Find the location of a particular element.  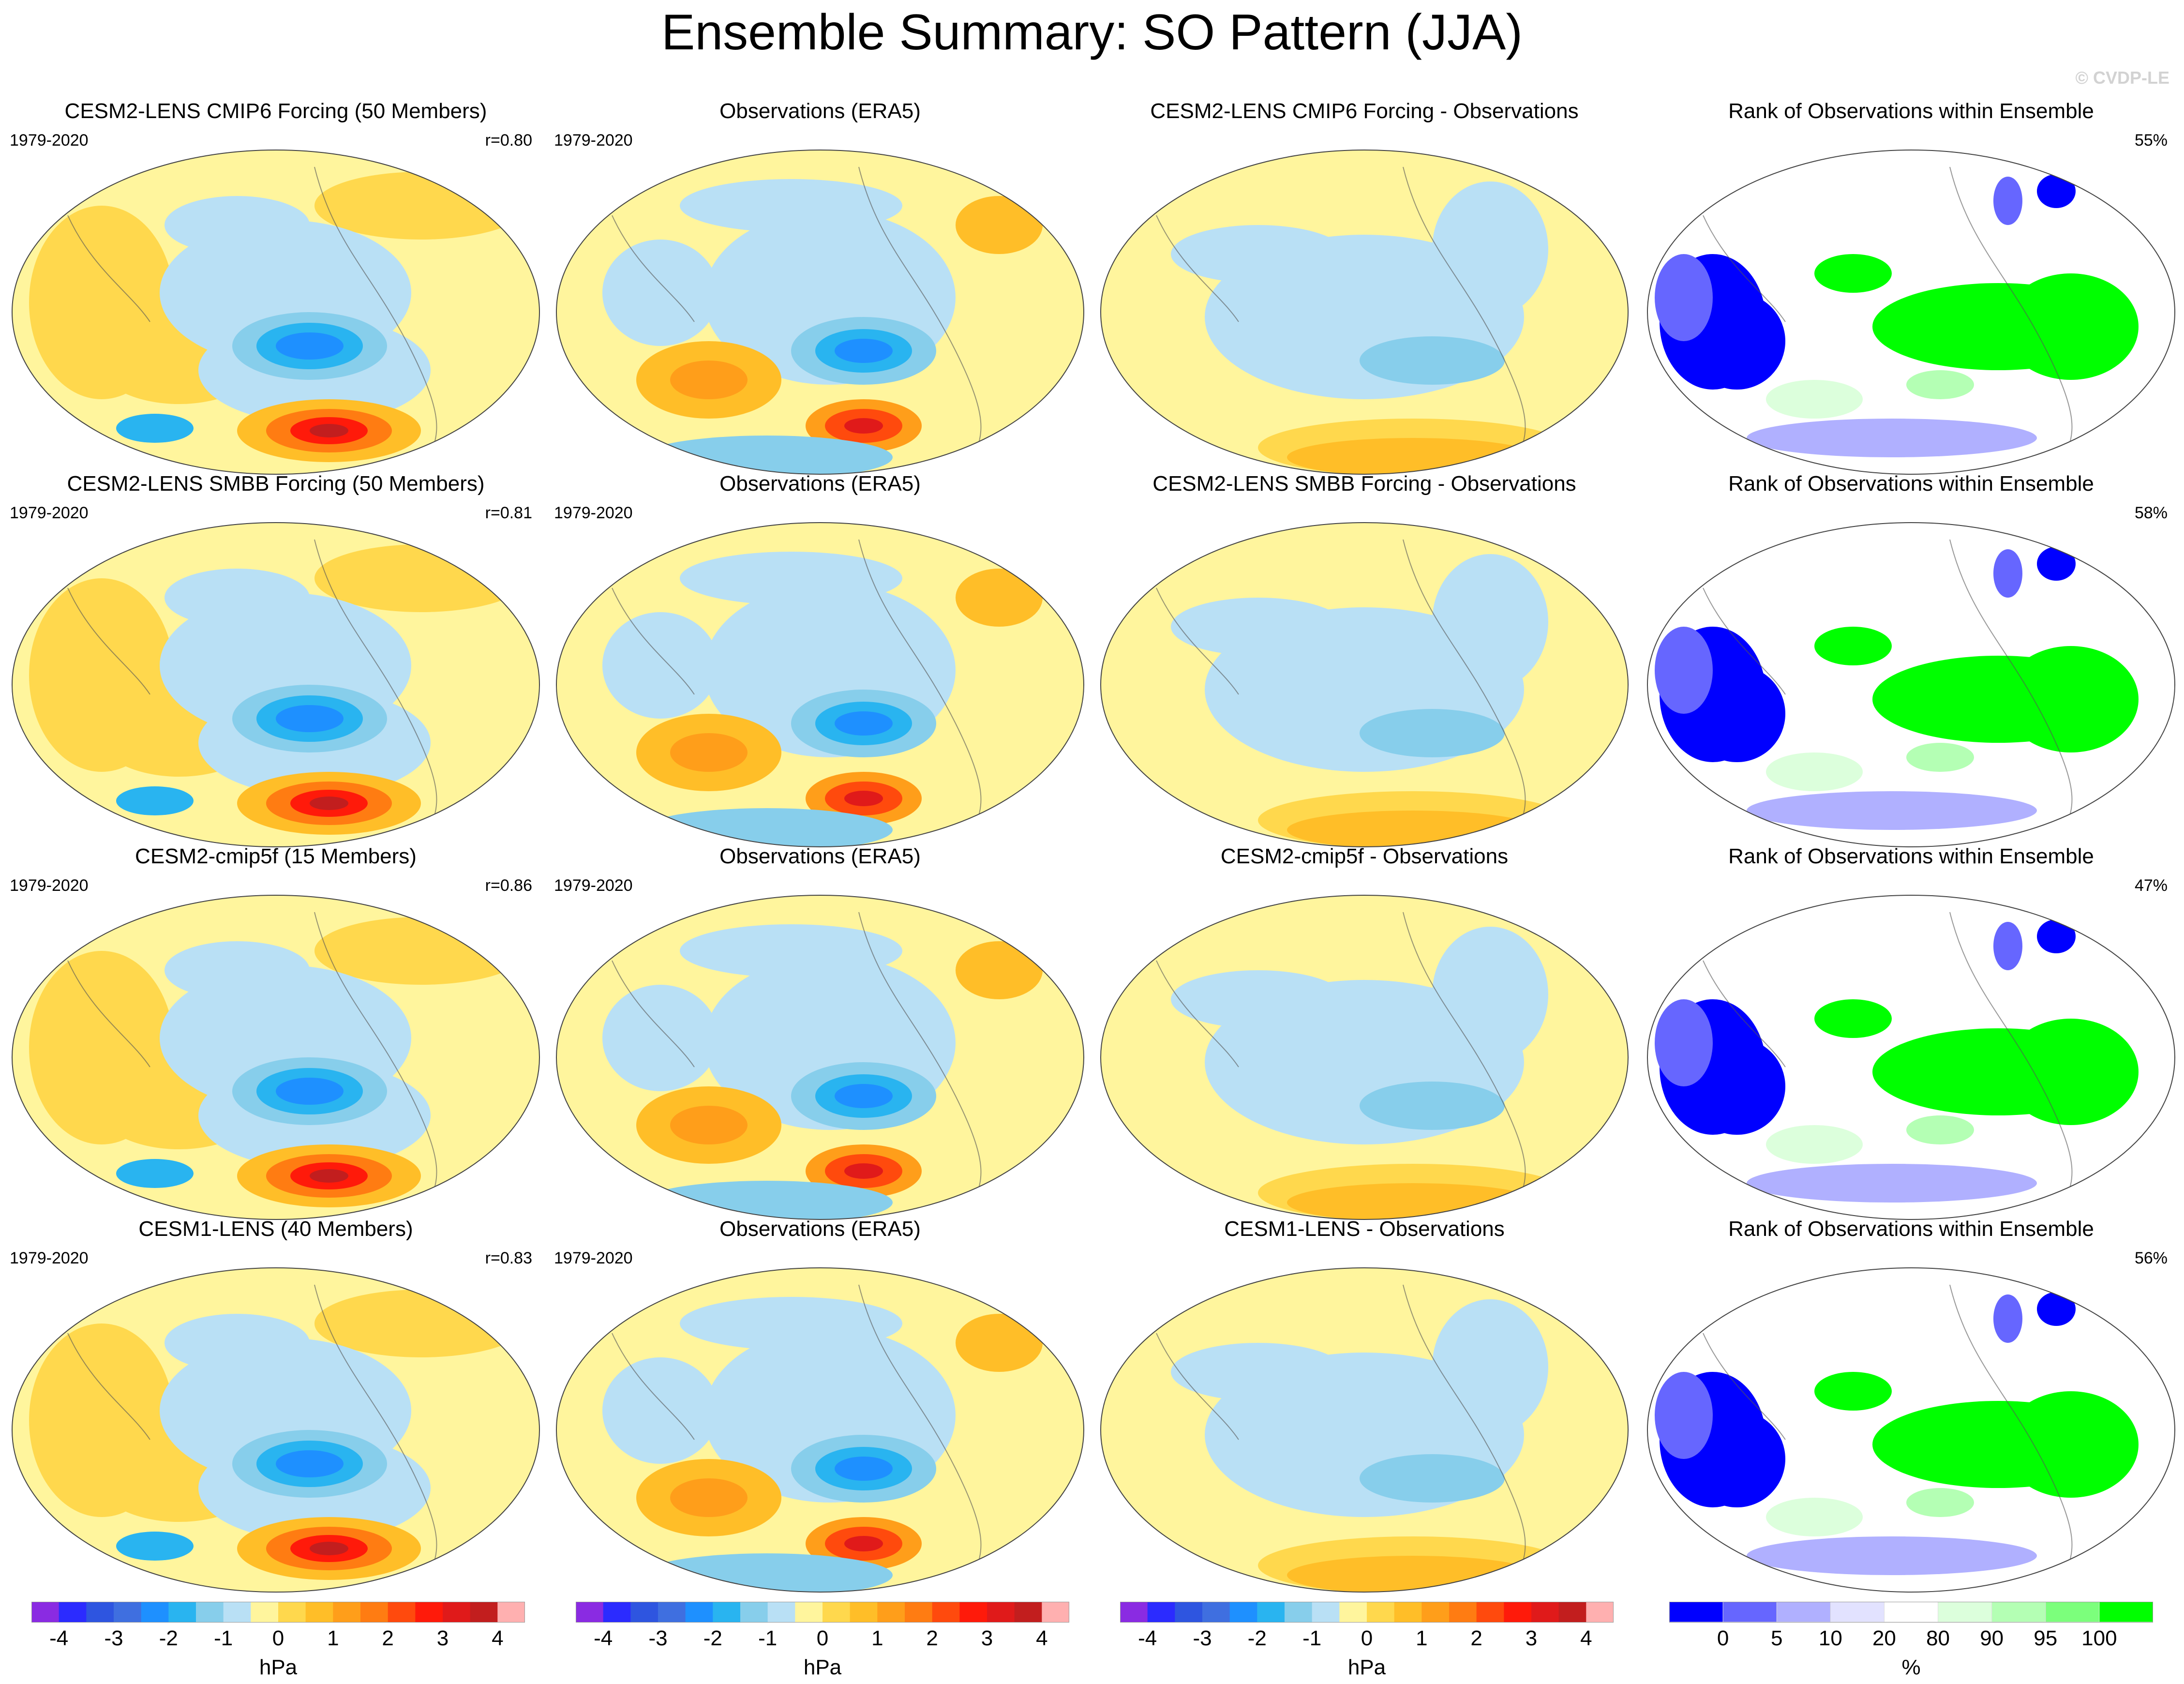

pattern-correlation: r=0.83 is located at coordinates (509, 1258).